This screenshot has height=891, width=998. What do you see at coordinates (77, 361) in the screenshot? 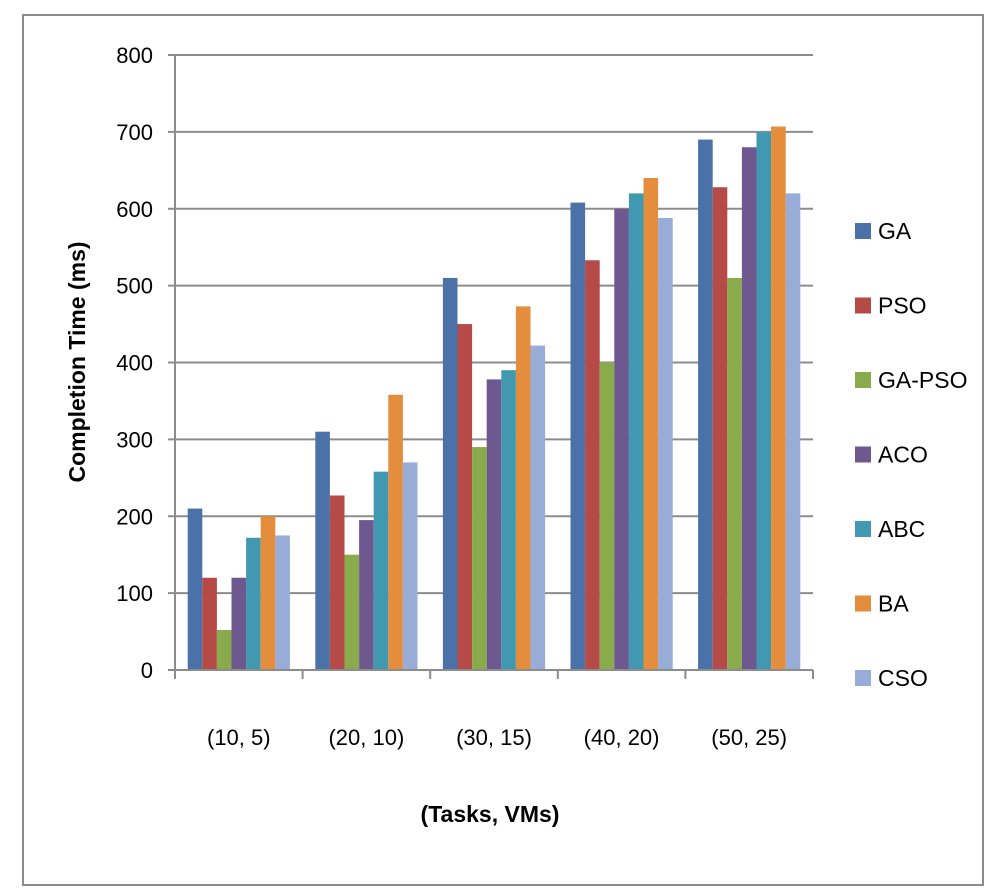
I see `y-axis-label: Completion Time (ms)` at bounding box center [77, 361].